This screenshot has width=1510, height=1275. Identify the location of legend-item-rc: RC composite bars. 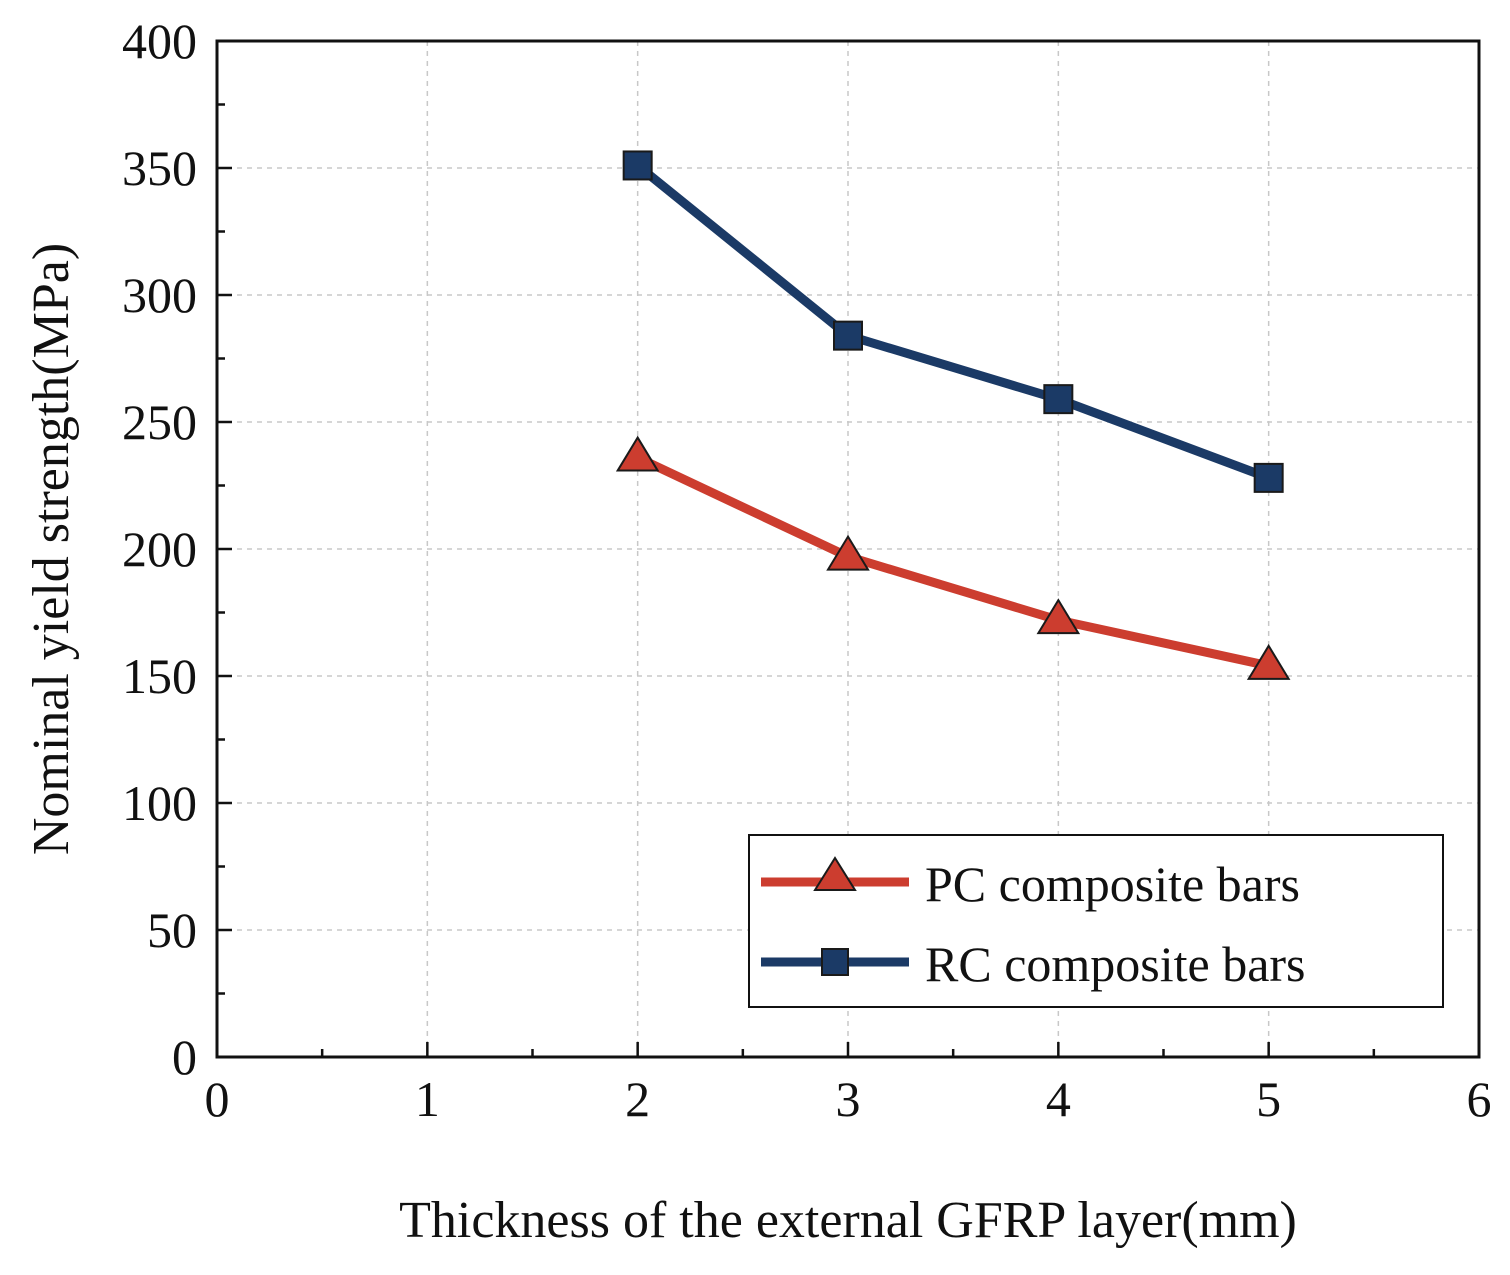
(1033, 964).